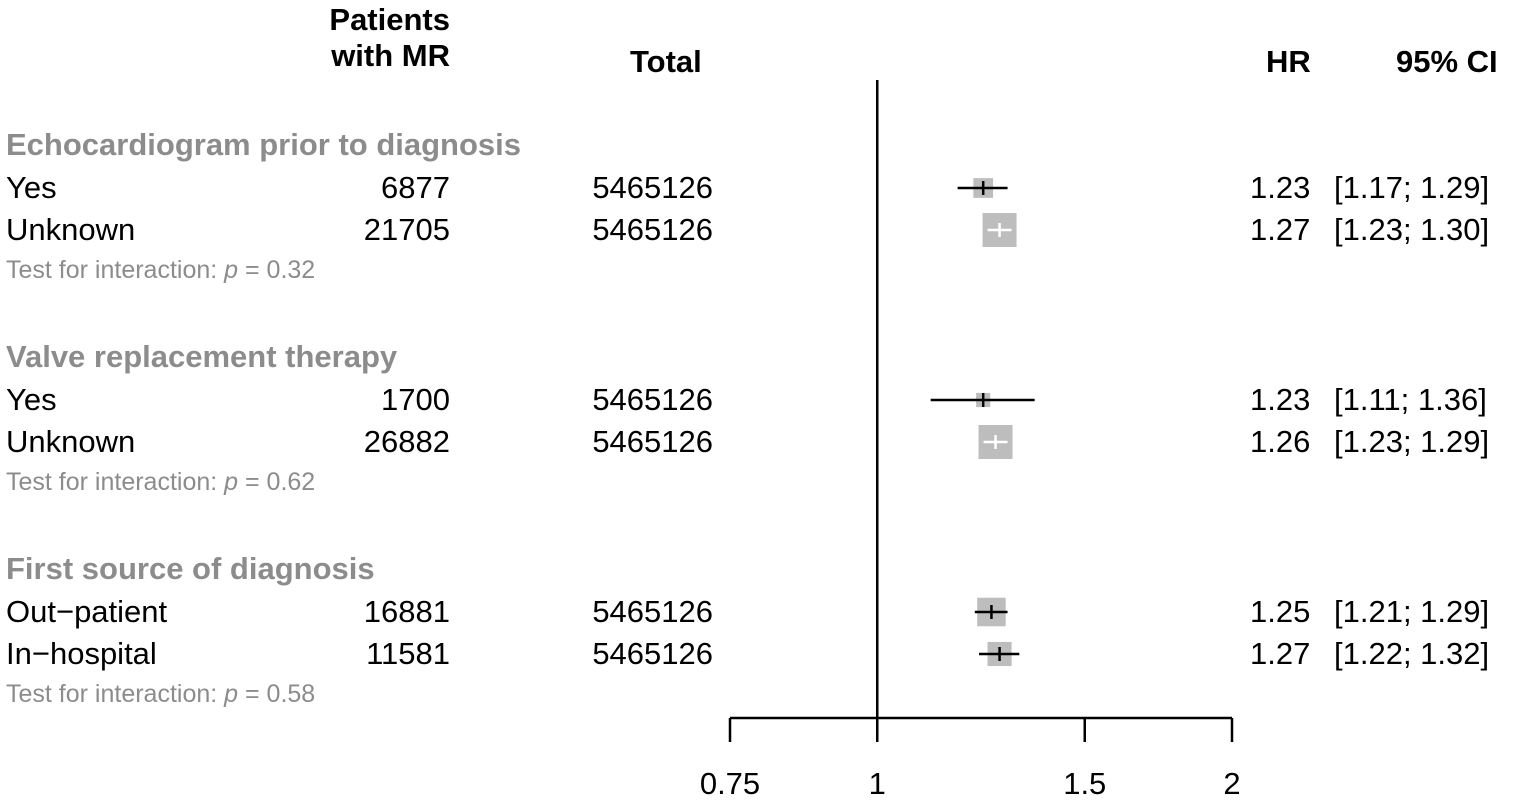 This screenshot has height=800, width=1515. I want to click on row-label: Out−patient, so click(87, 611).